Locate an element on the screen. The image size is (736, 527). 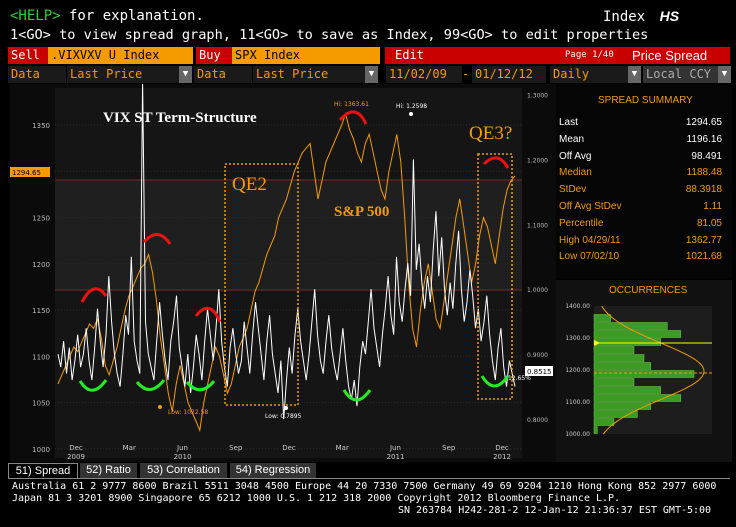
help-key: <HELP> is located at coordinates (35, 16).